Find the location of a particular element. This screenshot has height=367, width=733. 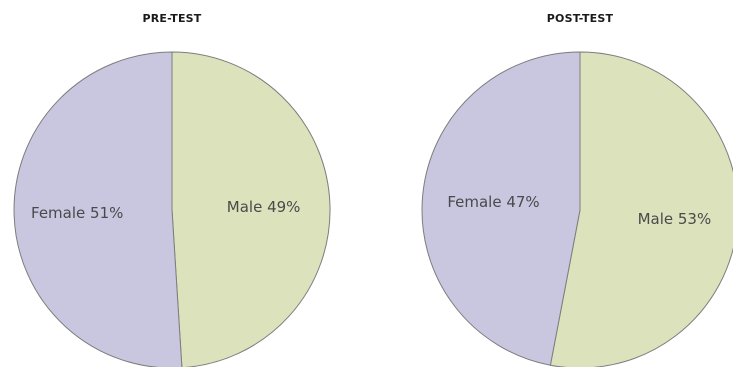

pre-test-title: PRE-TEST is located at coordinates (171, 18).